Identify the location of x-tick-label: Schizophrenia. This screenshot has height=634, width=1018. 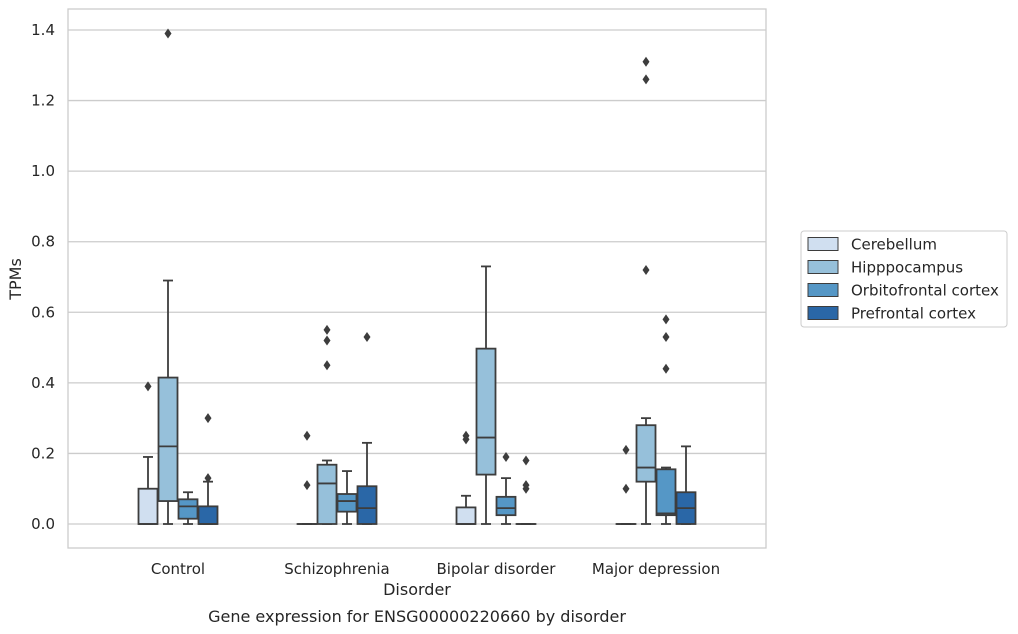
(336, 569).